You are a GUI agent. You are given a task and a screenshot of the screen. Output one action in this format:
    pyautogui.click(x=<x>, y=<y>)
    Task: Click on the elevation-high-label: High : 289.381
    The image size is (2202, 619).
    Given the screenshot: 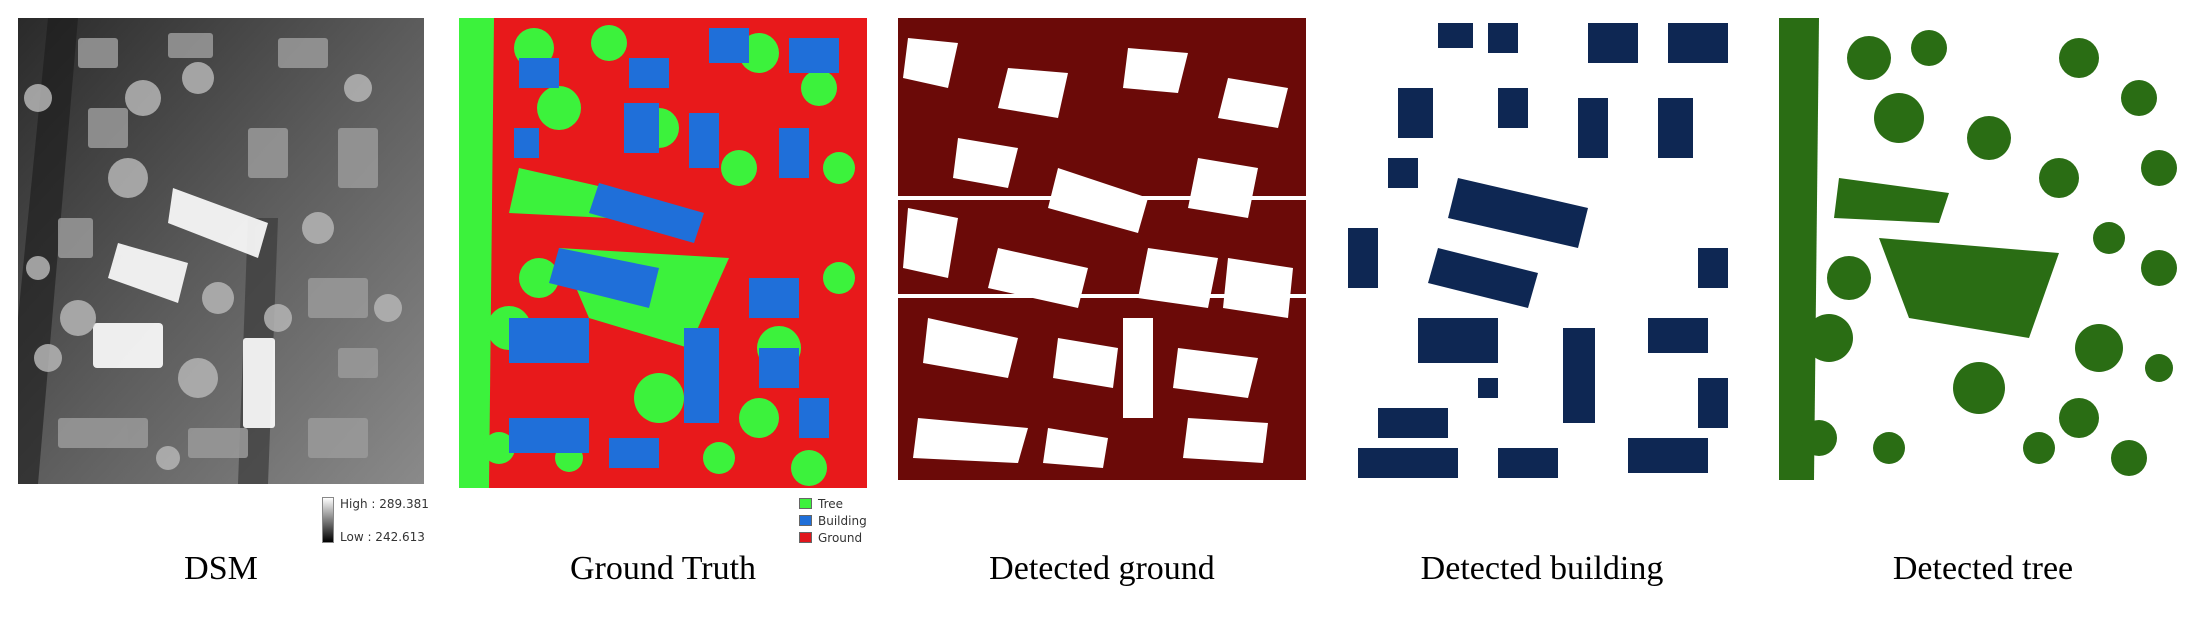 What is the action you would take?
    pyautogui.click(x=384, y=504)
    